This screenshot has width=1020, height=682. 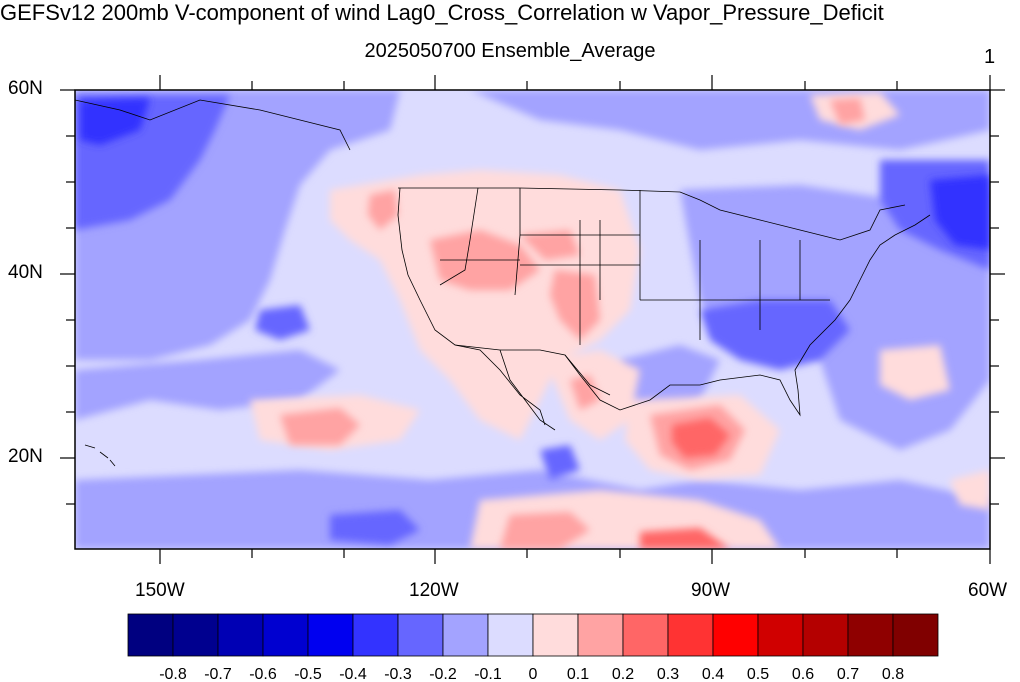 I want to click on colorbar-tick-label: 0.5, so click(x=758, y=674).